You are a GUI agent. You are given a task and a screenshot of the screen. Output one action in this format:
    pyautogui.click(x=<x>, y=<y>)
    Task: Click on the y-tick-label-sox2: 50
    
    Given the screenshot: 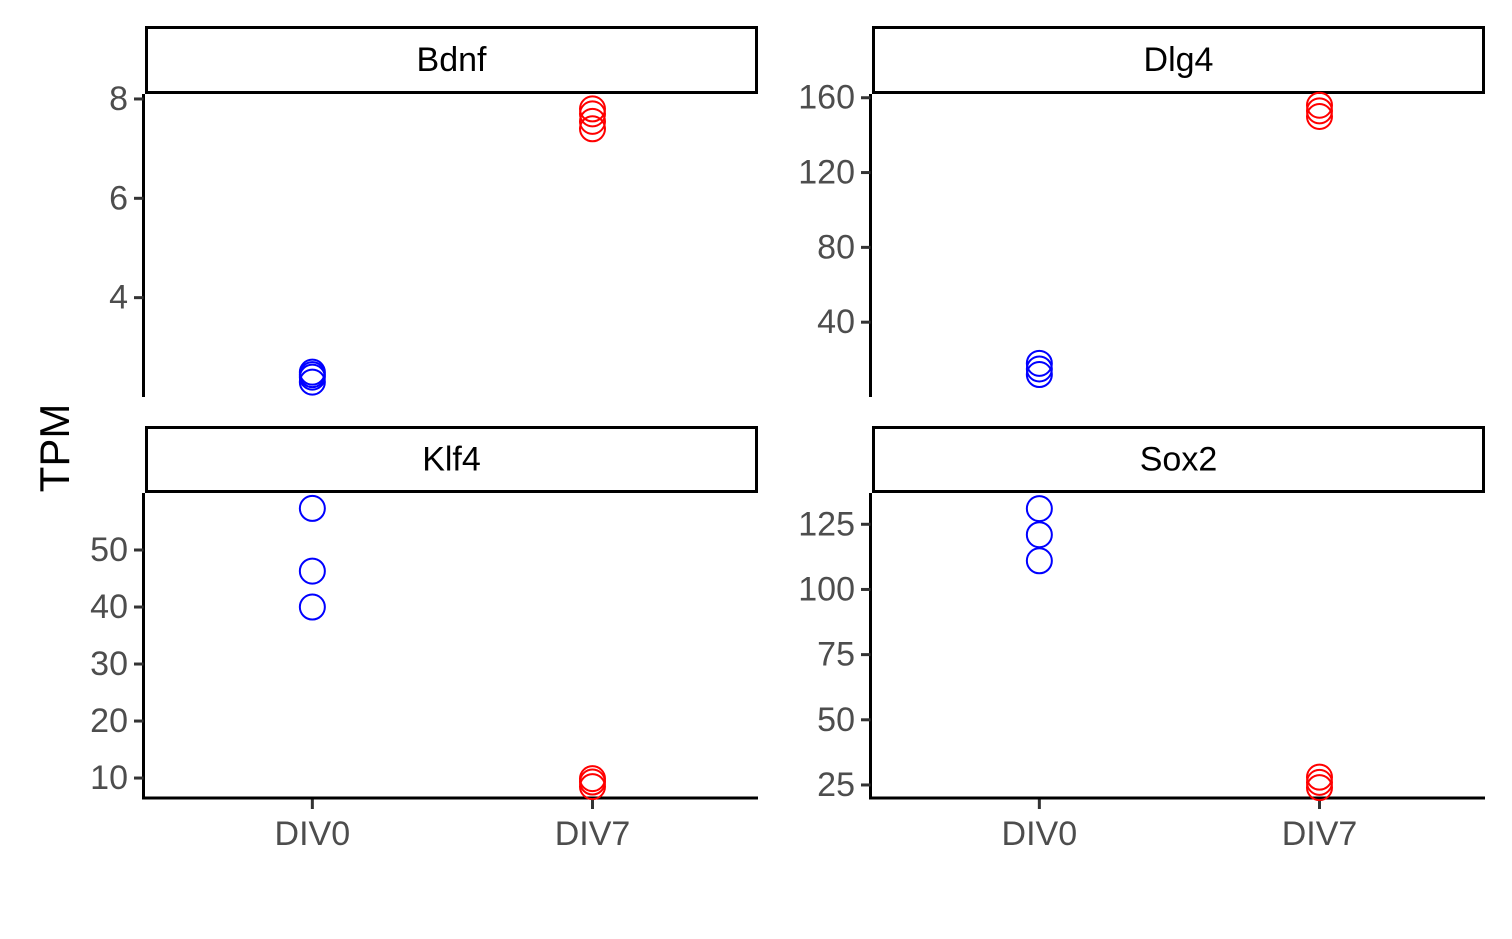 What is the action you would take?
    pyautogui.click(x=836, y=720)
    